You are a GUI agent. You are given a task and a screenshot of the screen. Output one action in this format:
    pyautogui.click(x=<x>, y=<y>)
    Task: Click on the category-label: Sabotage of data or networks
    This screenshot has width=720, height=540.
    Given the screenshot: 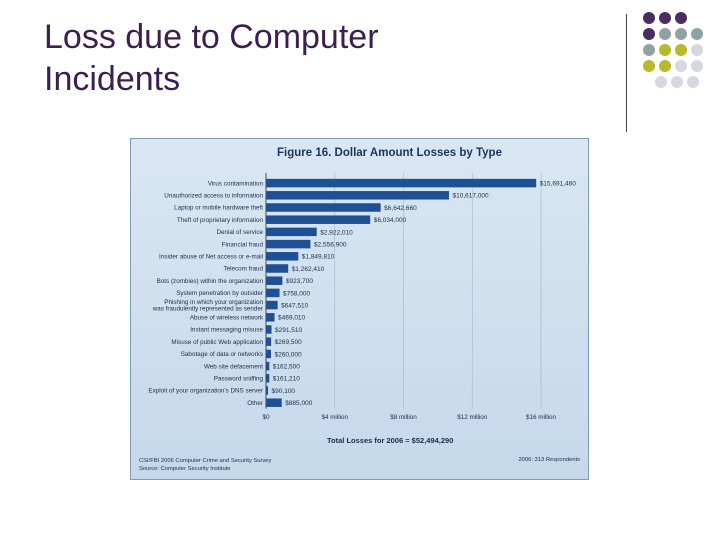 What is the action you would take?
    pyautogui.click(x=222, y=354)
    